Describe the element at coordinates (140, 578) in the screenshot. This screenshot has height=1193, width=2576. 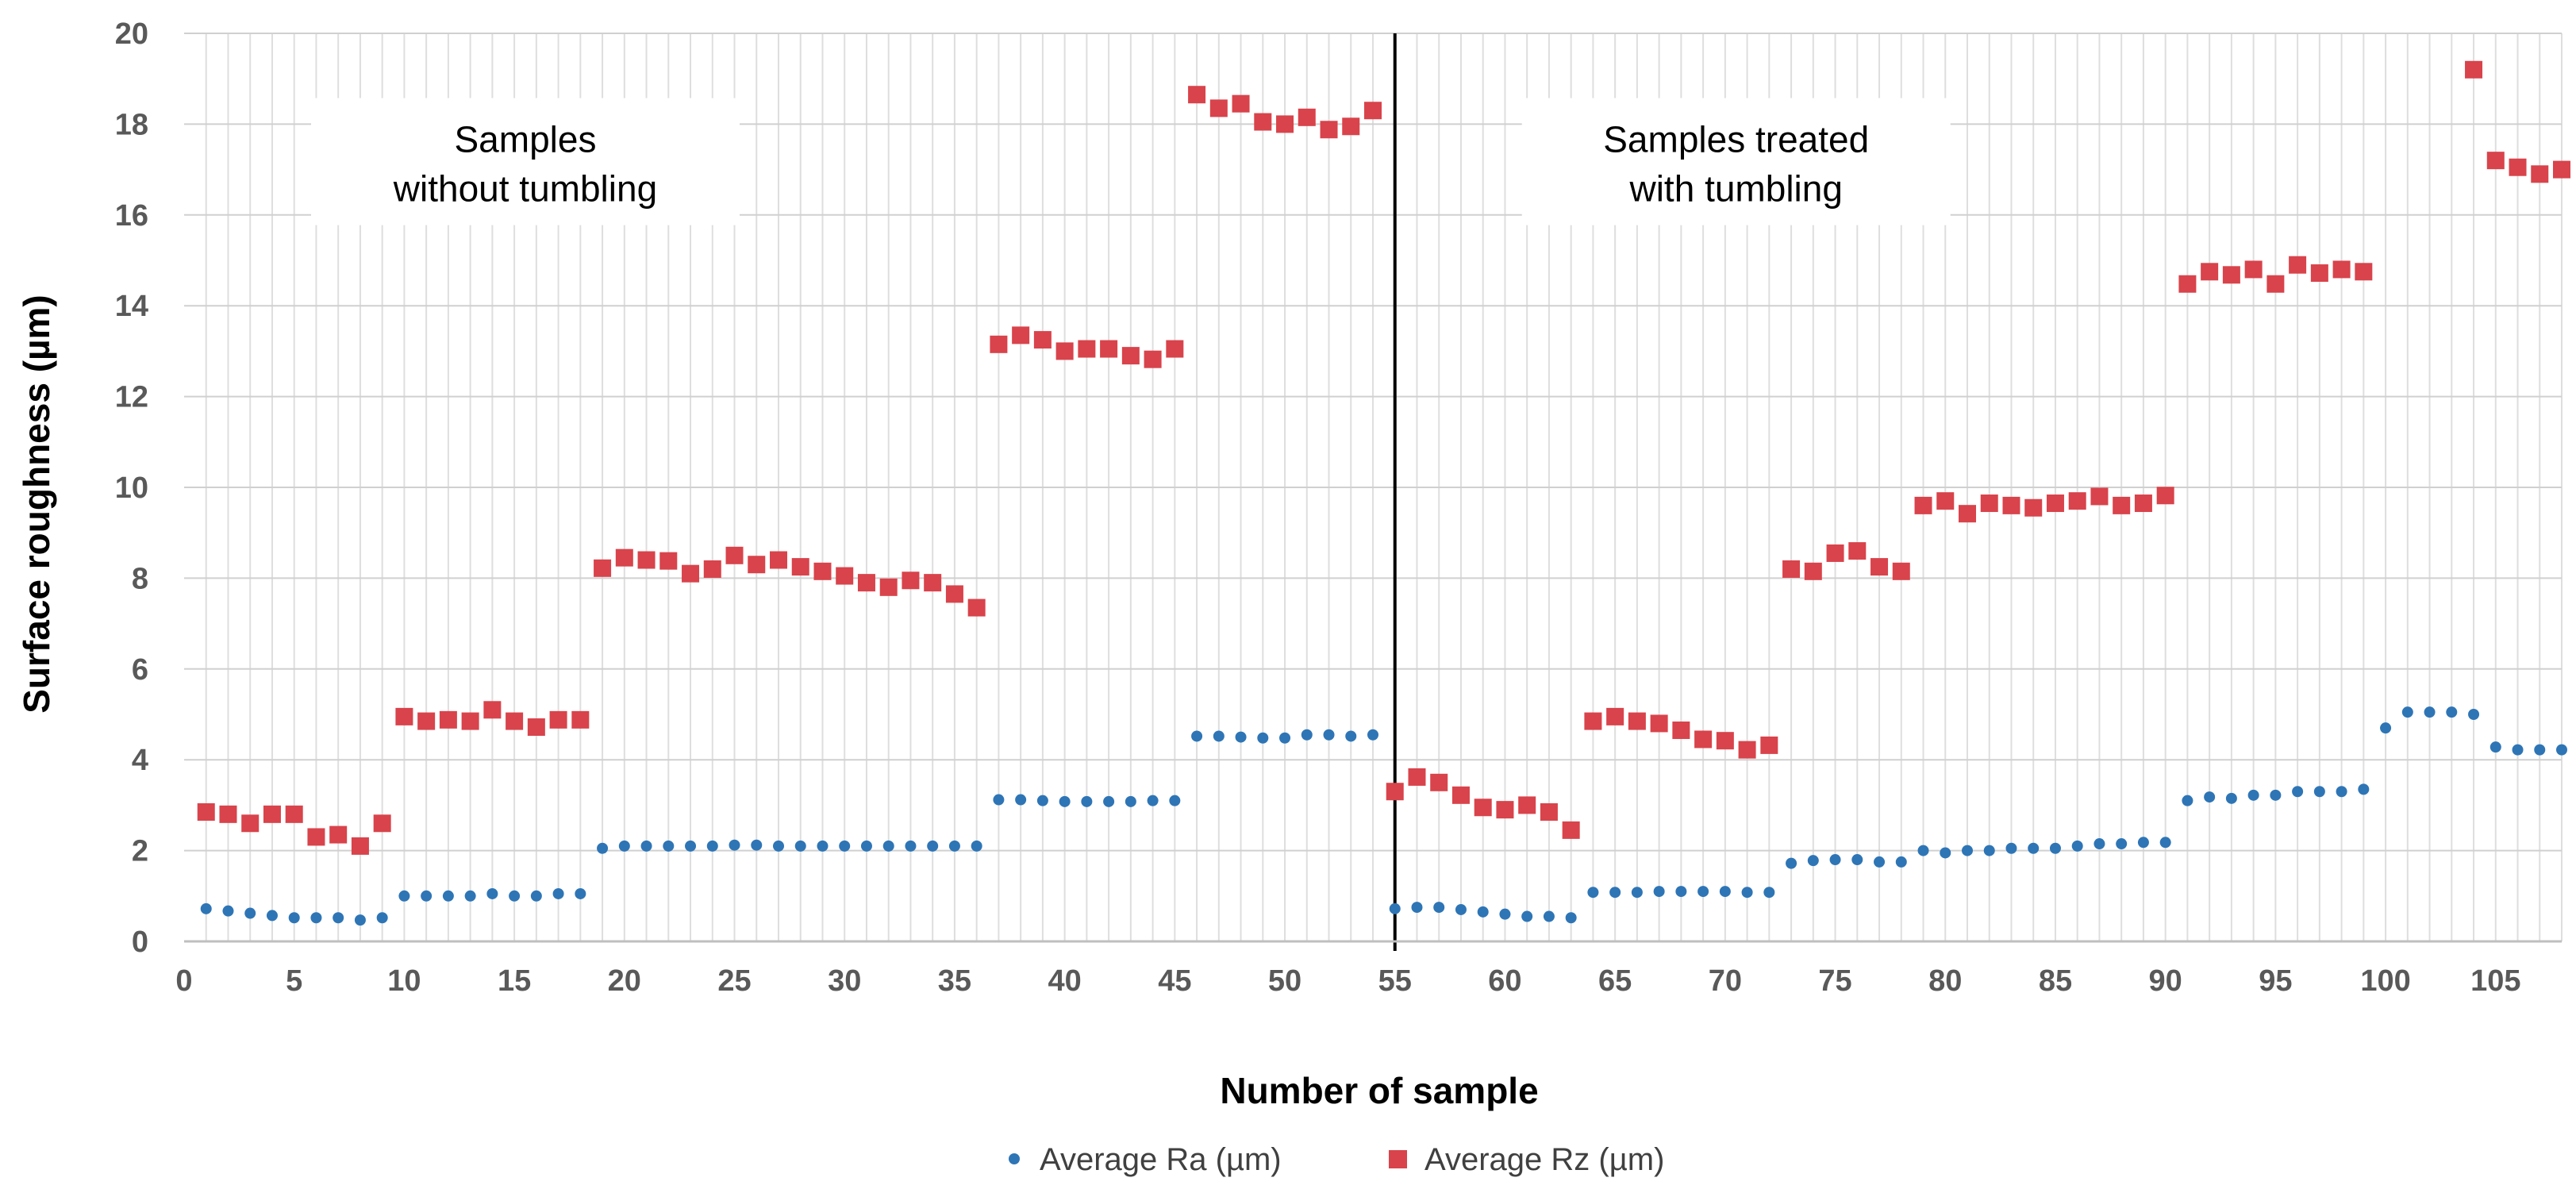
I see `y-tick-label: 8` at that location.